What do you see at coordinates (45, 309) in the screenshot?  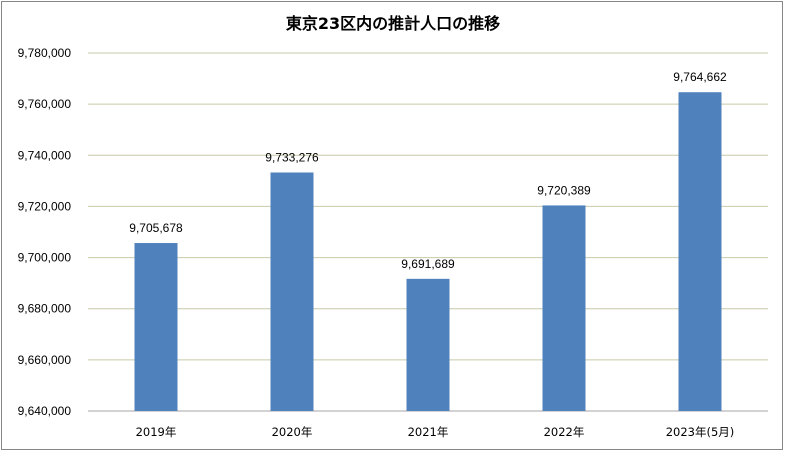 I see `y-tick-label: 9,680,000` at bounding box center [45, 309].